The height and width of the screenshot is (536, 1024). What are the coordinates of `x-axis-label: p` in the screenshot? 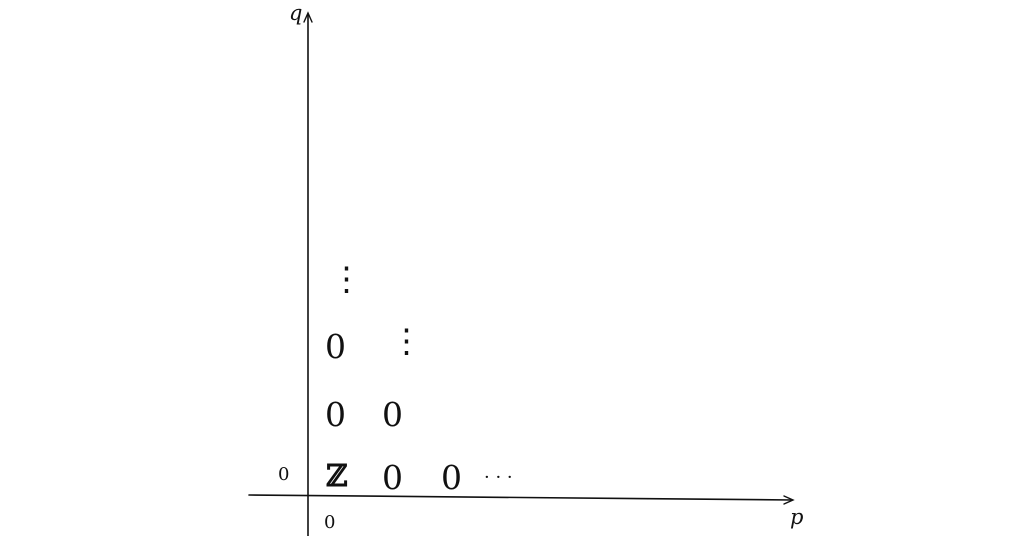 It's located at (796, 517).